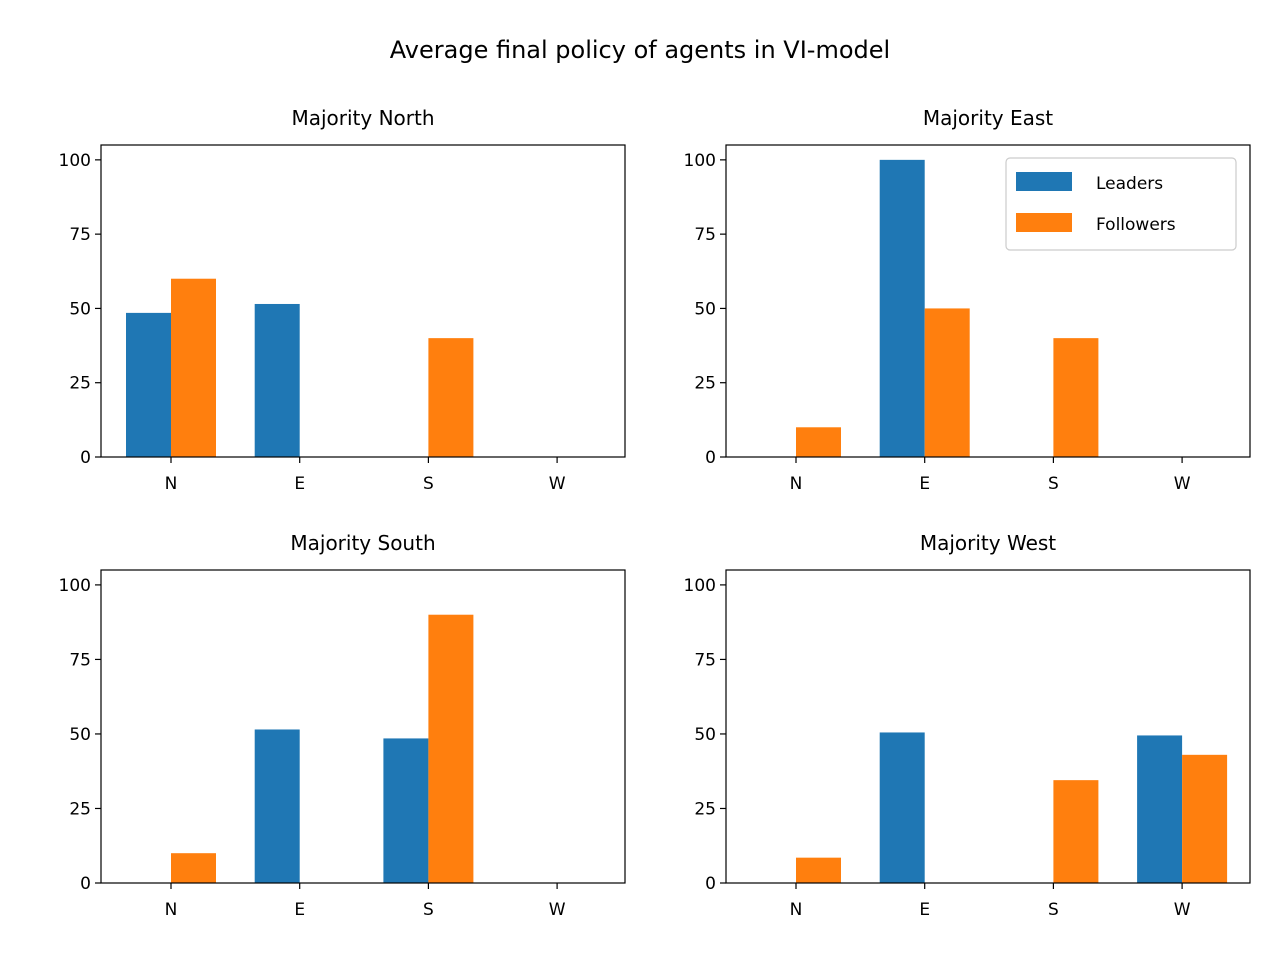  What do you see at coordinates (1044, 181) in the screenshot?
I see `legend-swatch-leaders` at bounding box center [1044, 181].